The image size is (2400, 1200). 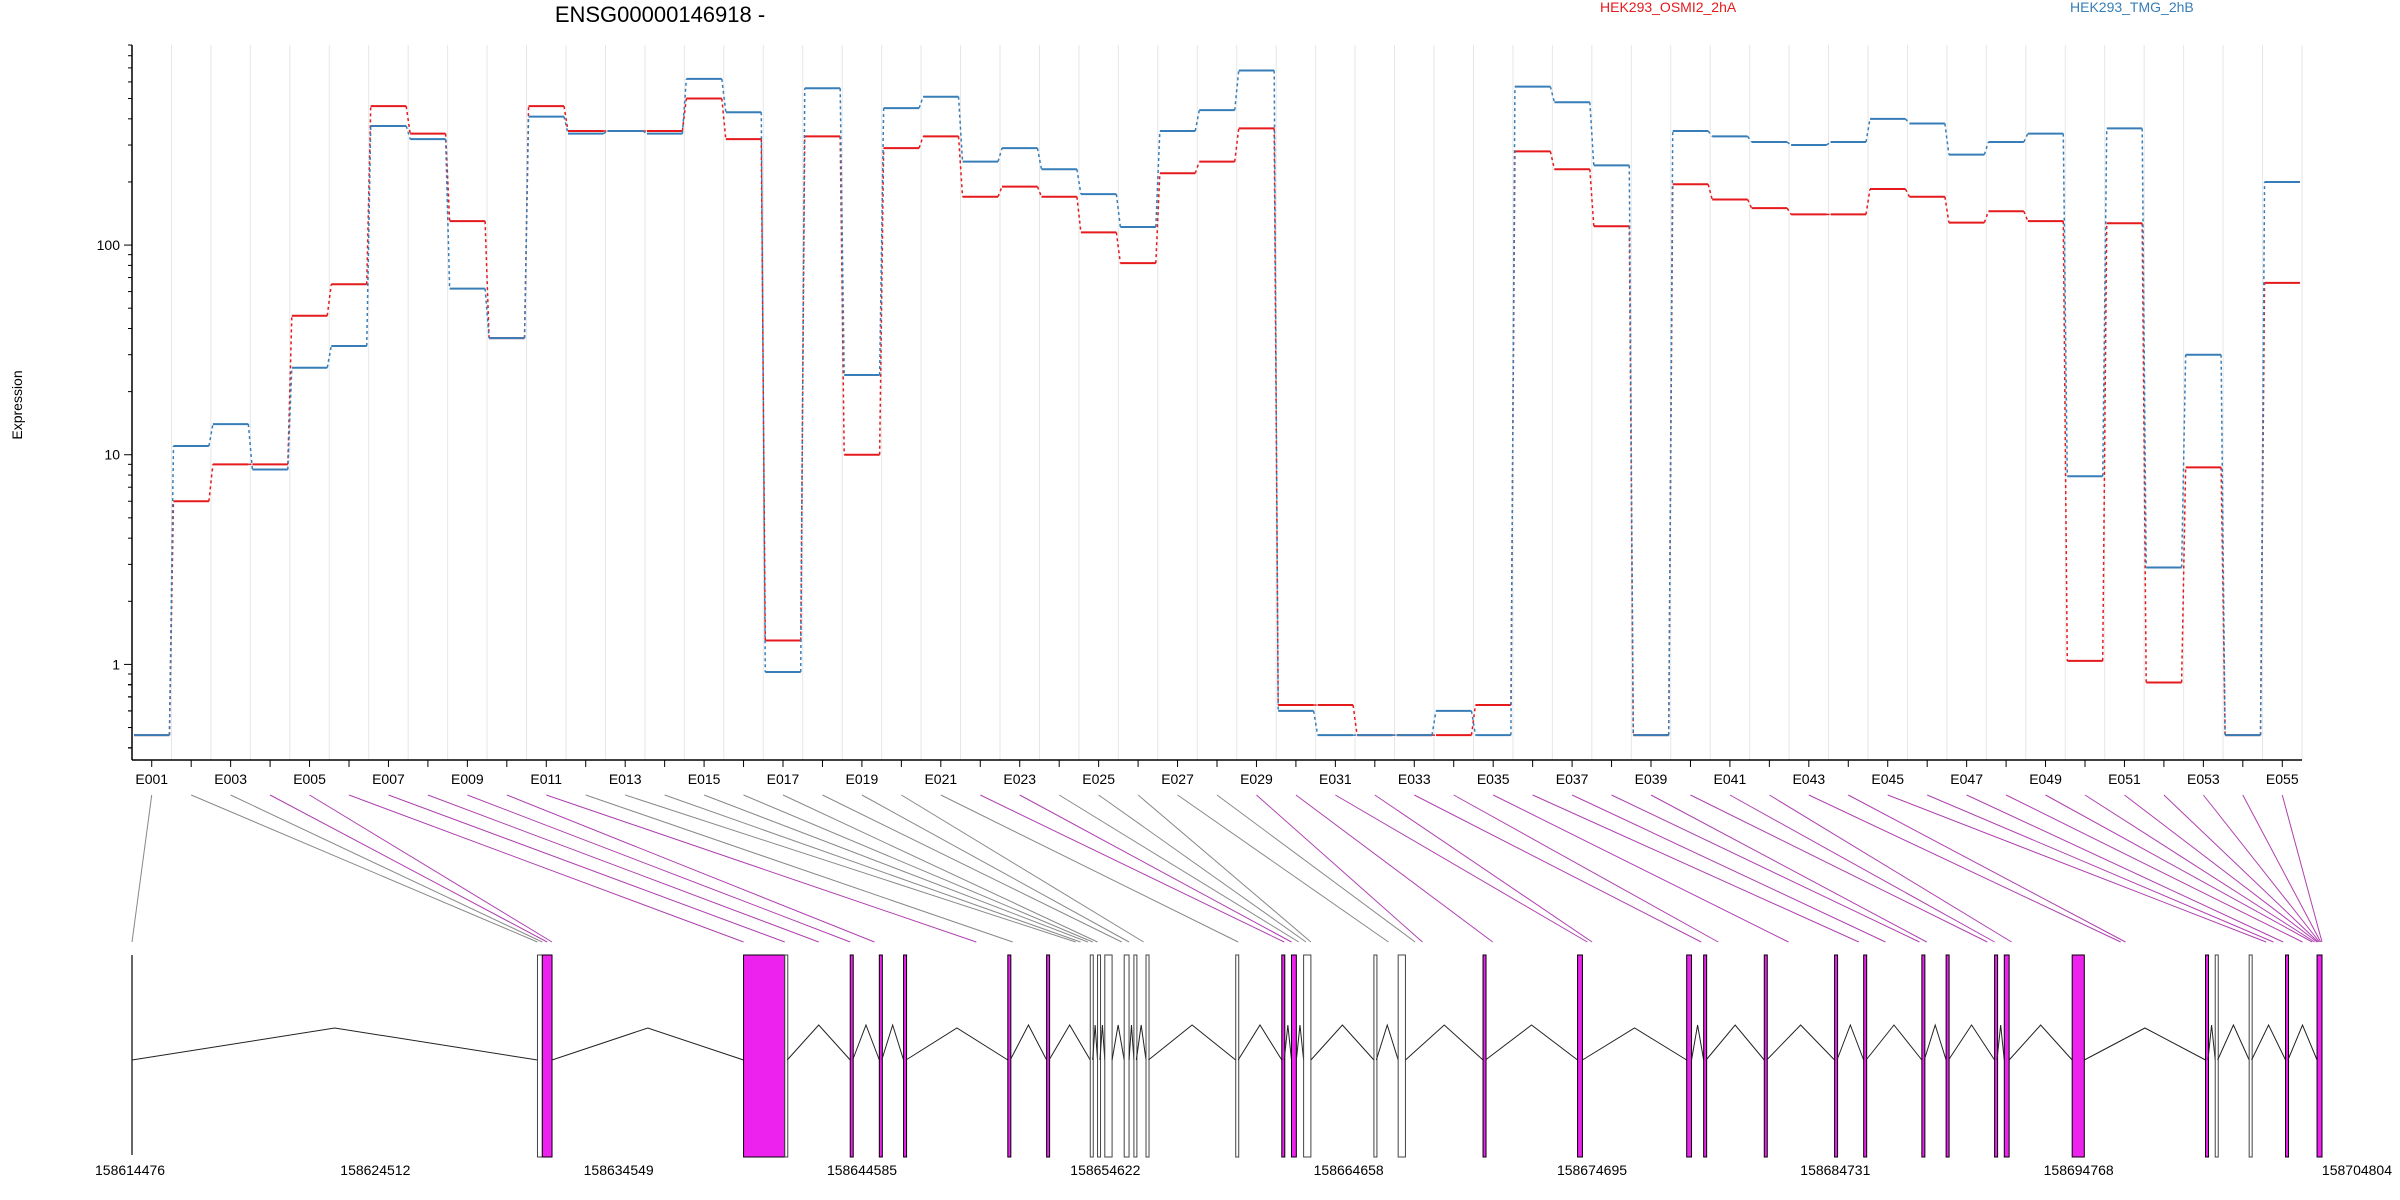 I want to click on x-tick-label: E023, so click(x=1019, y=779).